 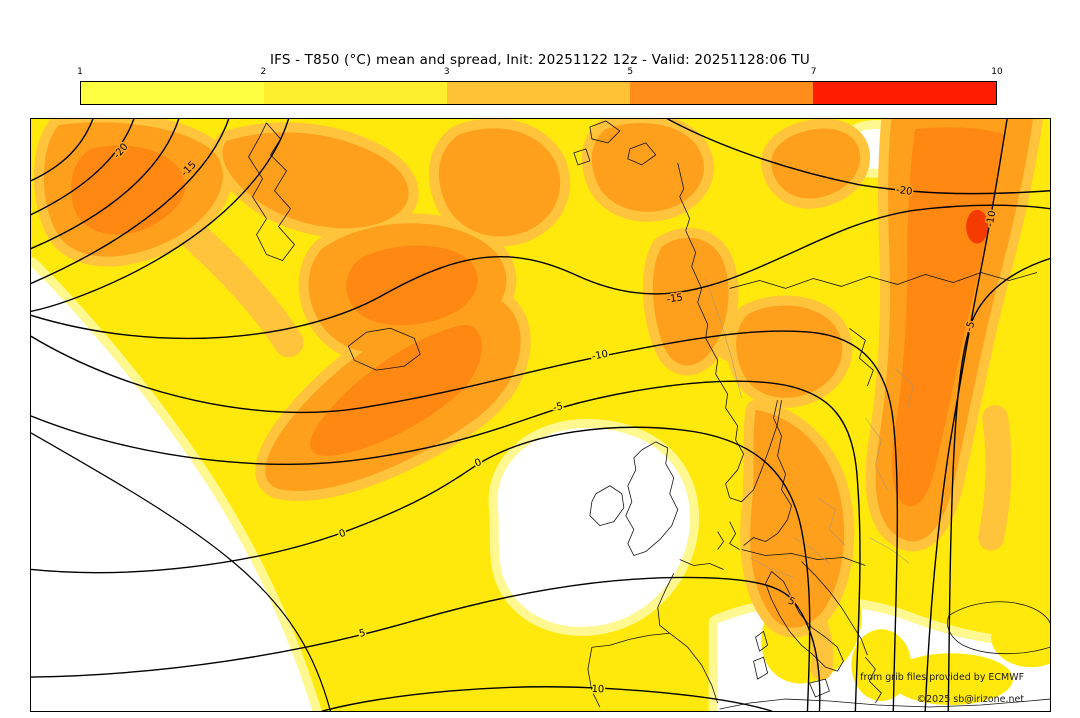 I want to click on orange-norway, so click(x=690, y=301).